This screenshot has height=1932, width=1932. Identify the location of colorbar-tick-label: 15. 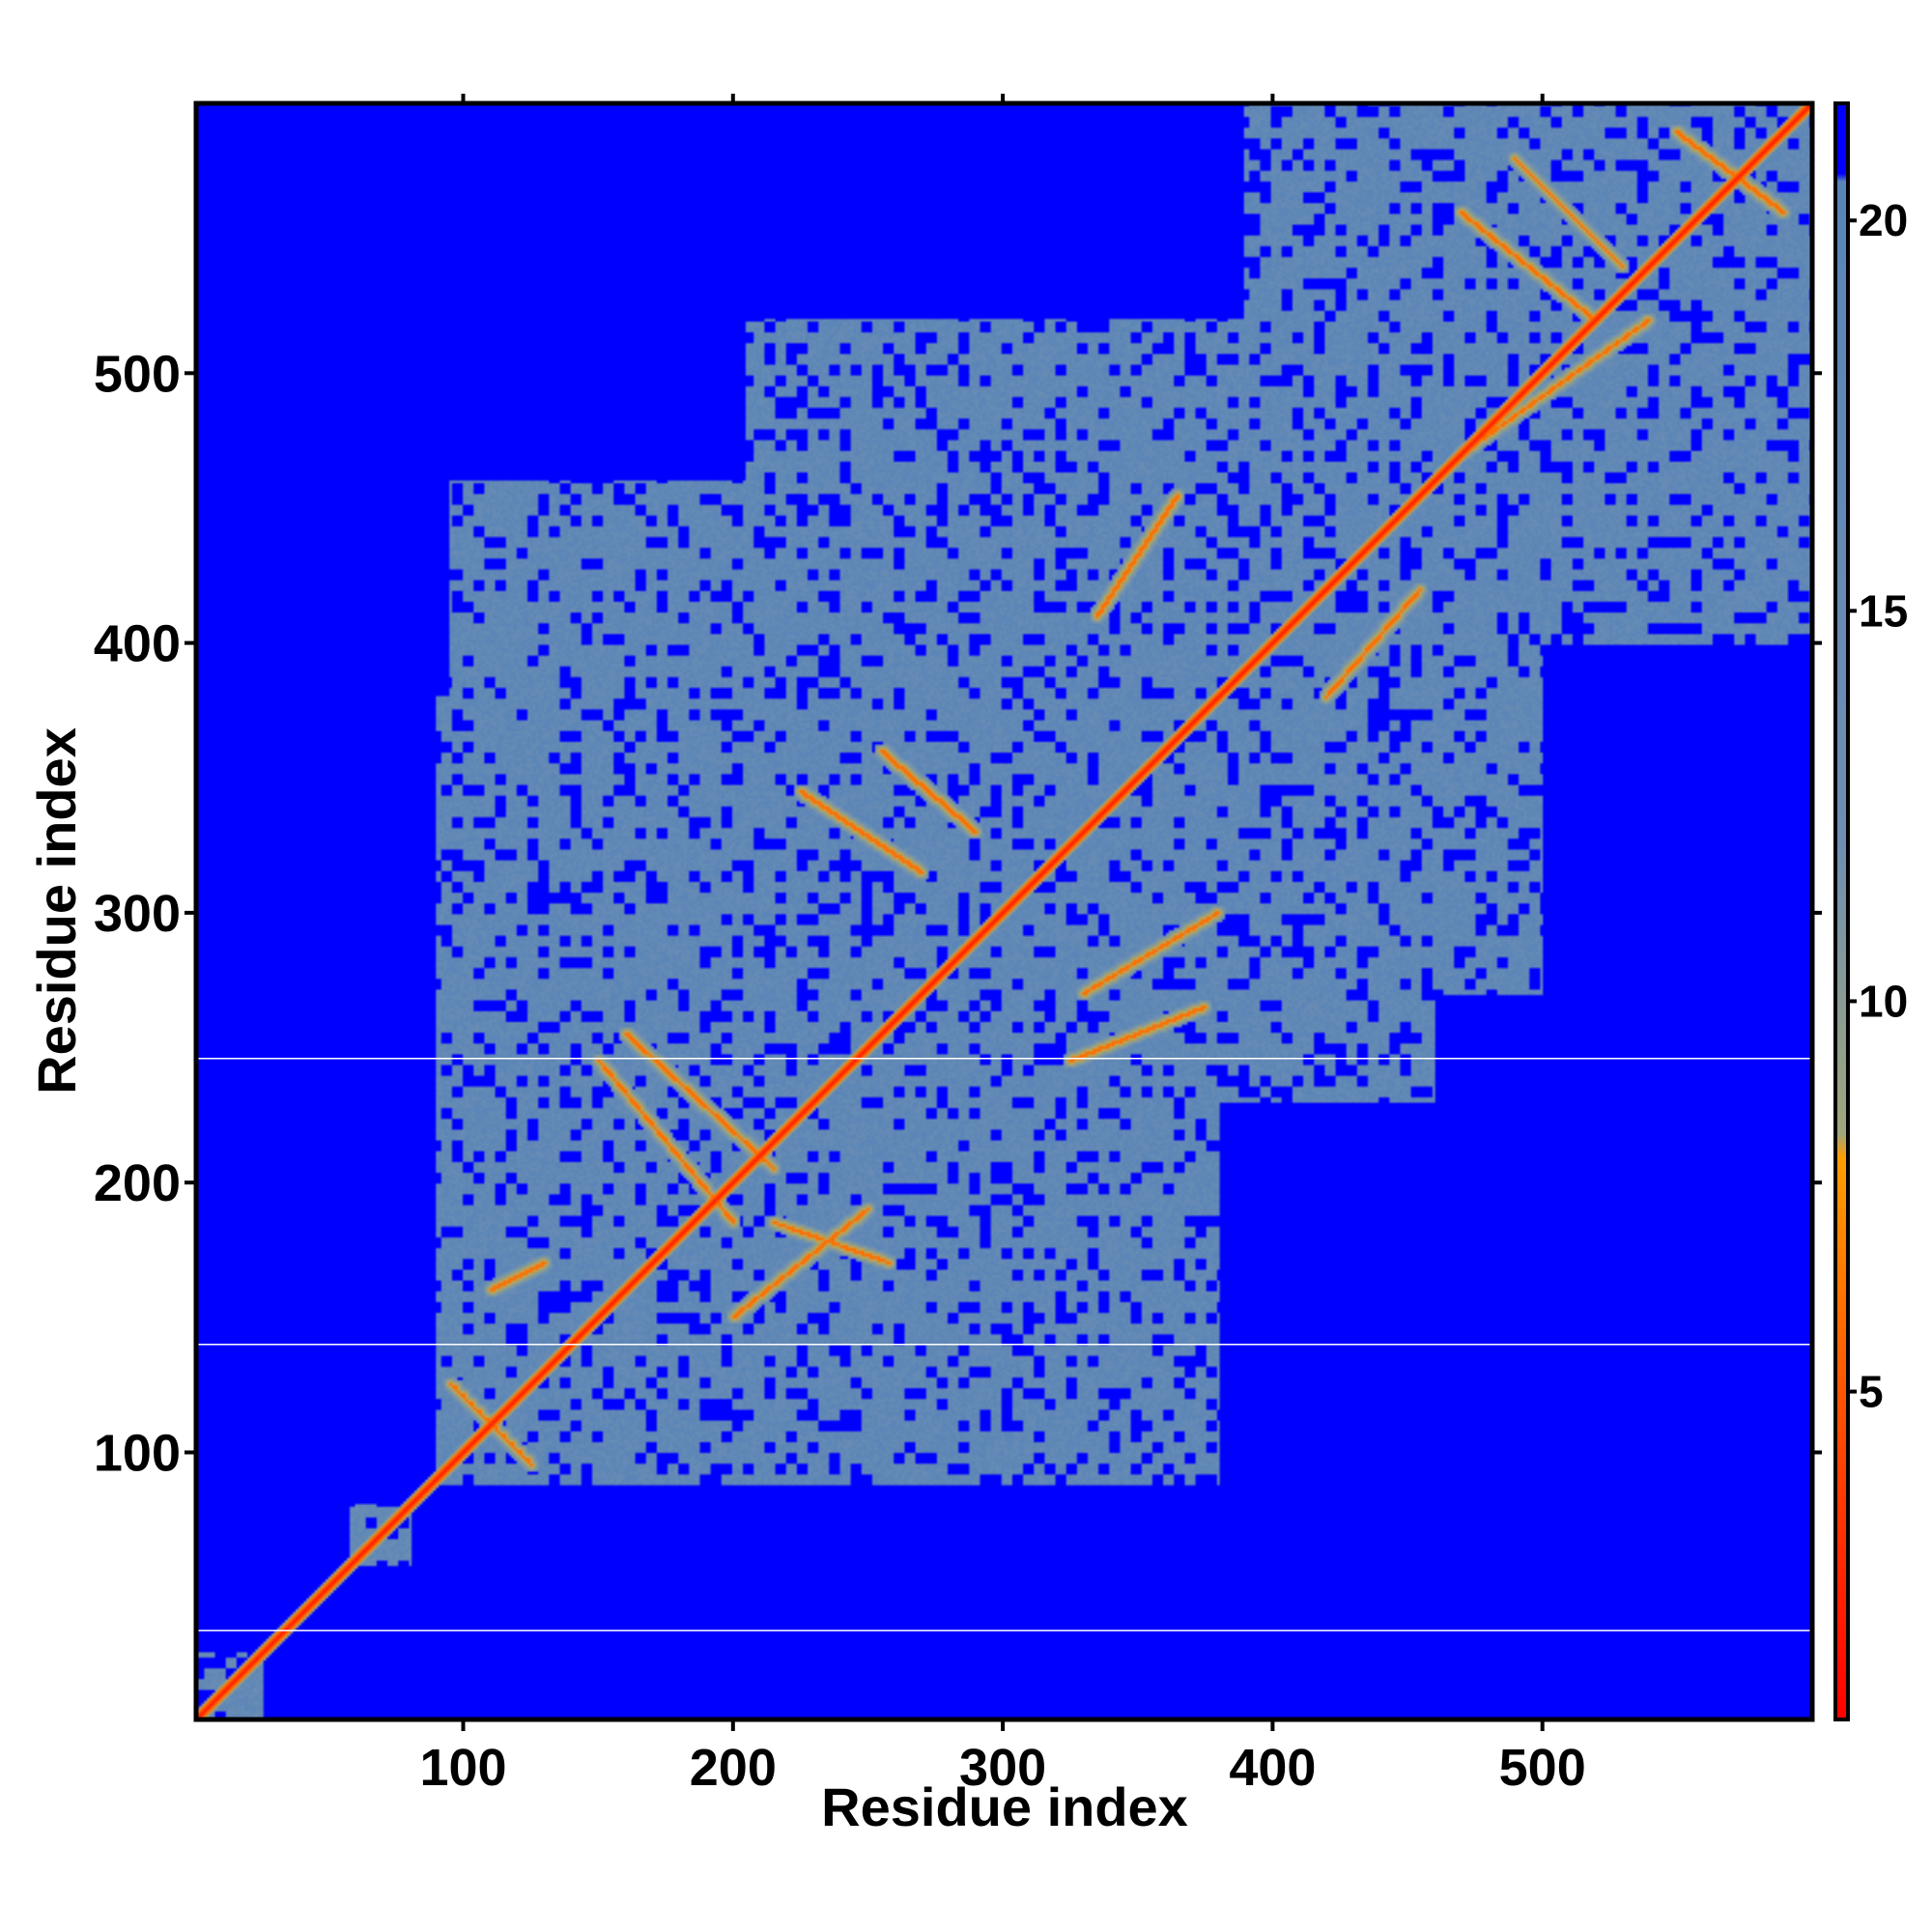
(1883, 610).